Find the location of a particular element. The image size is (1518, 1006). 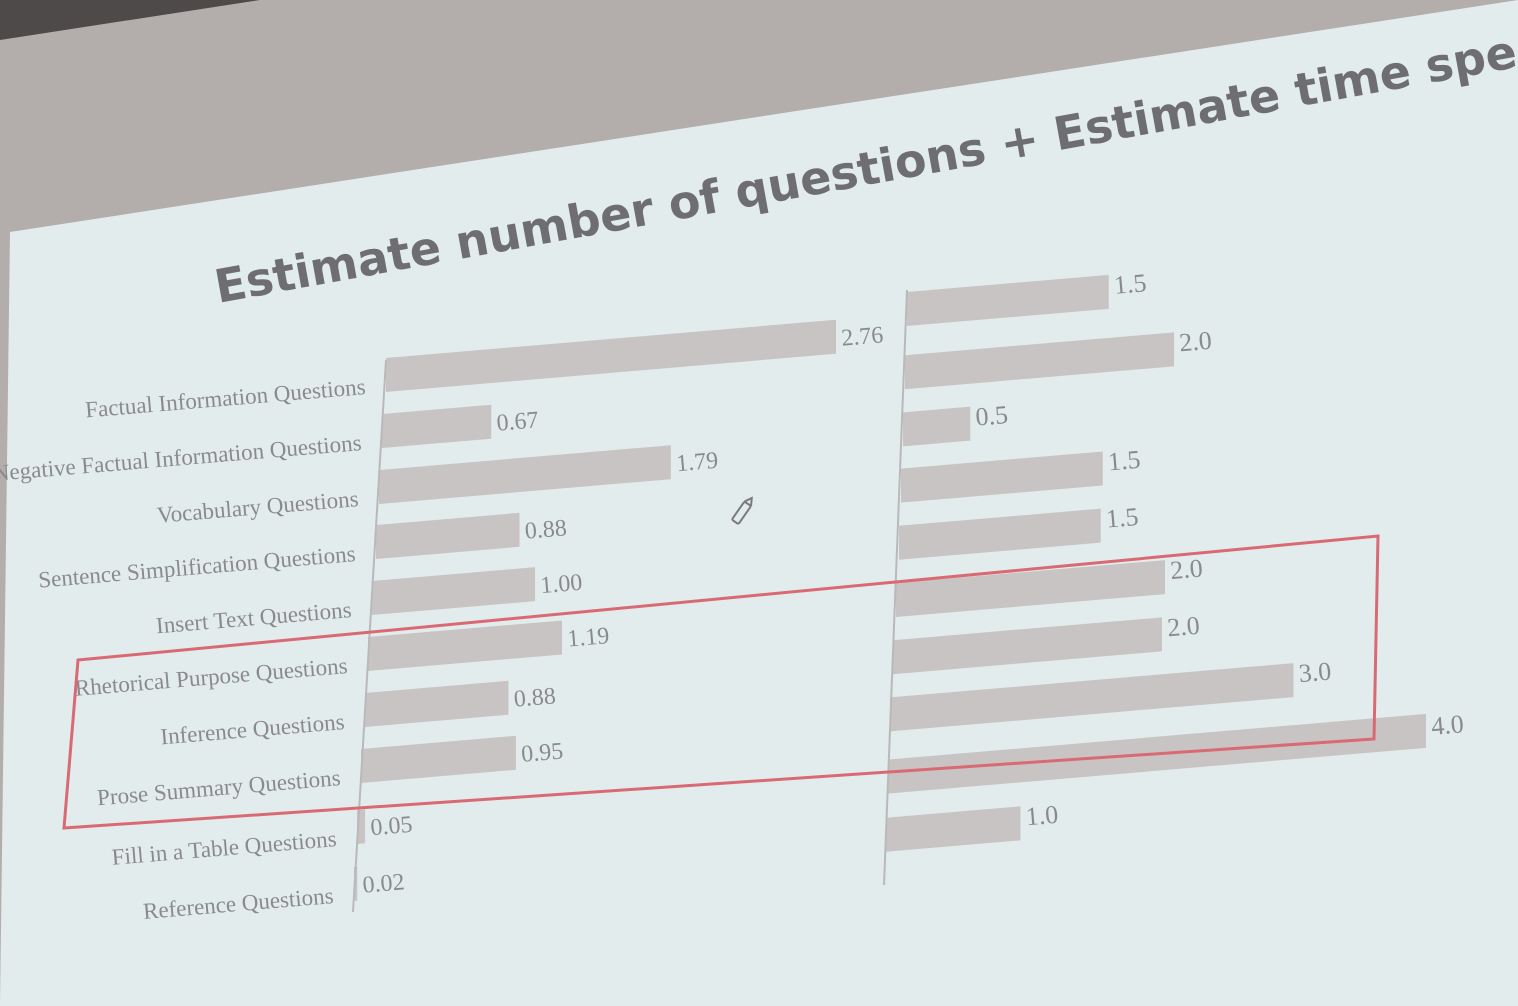

left-value-label: 0.67 is located at coordinates (518, 421).